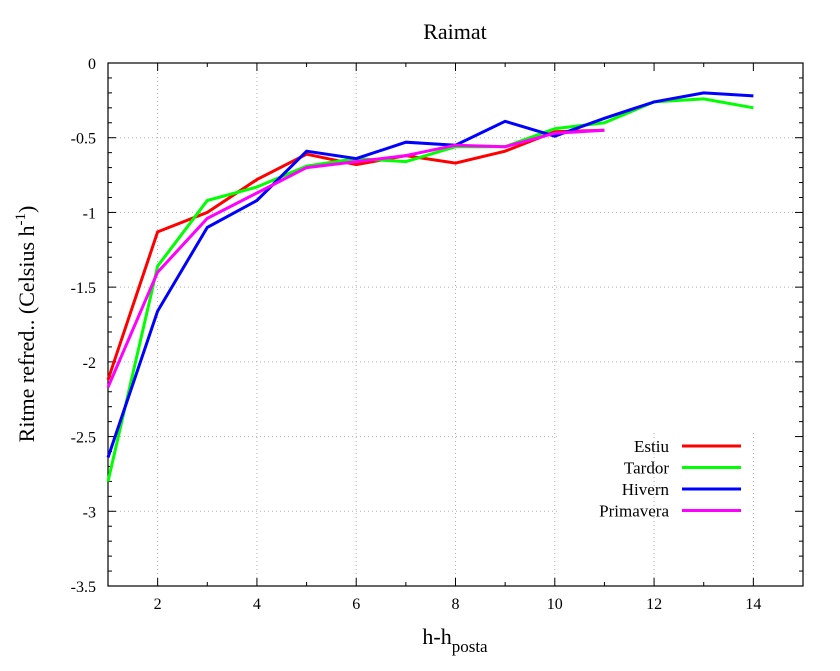  Describe the element at coordinates (651, 446) in the screenshot. I see `legend-label-estiu: Estiu` at that location.